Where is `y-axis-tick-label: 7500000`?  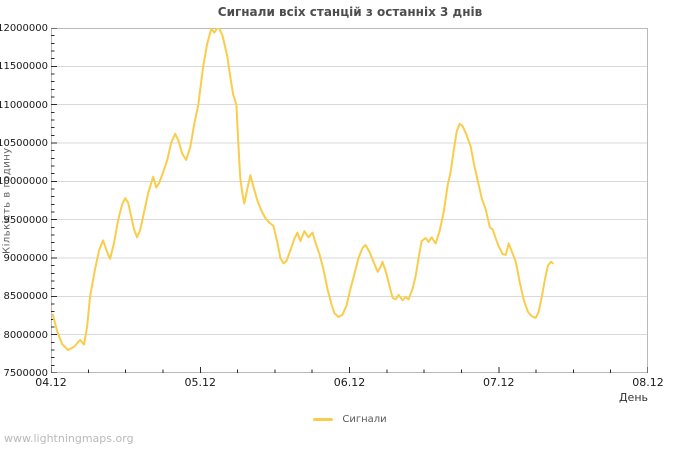 y-axis-tick-label: 7500000 is located at coordinates (25, 373).